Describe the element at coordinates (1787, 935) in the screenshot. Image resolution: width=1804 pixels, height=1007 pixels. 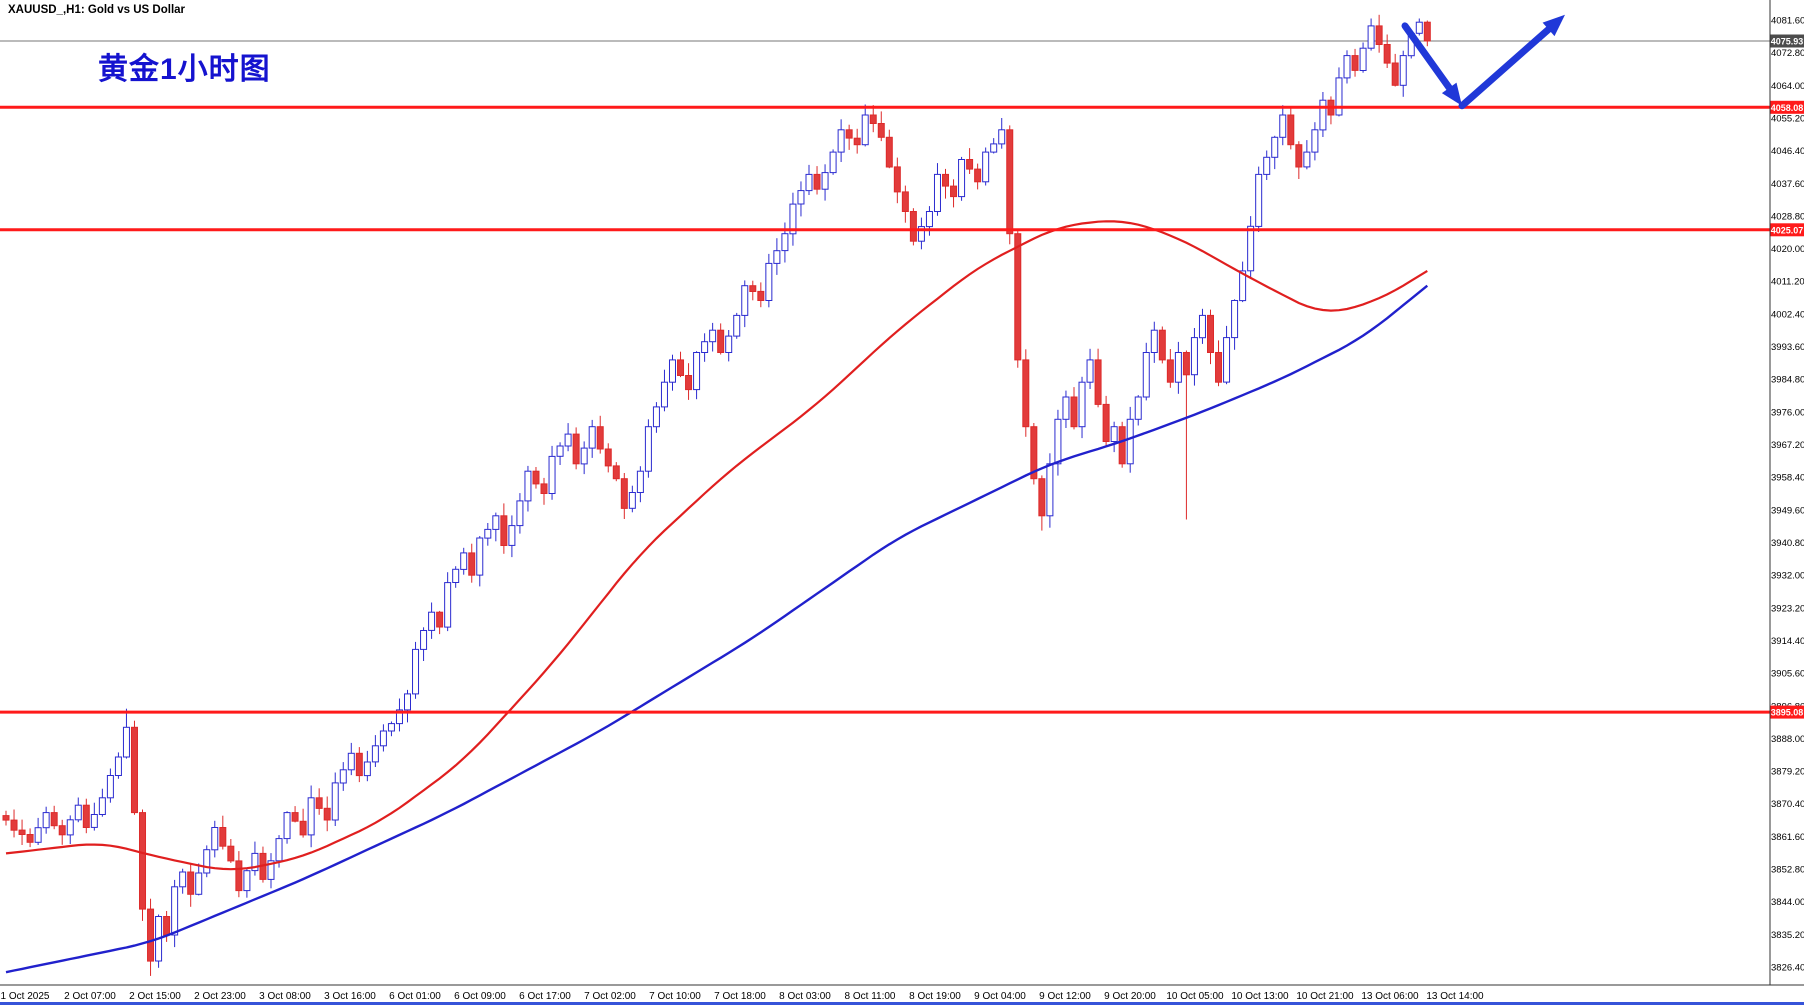
I see `svg-text: 3835.20` at that location.